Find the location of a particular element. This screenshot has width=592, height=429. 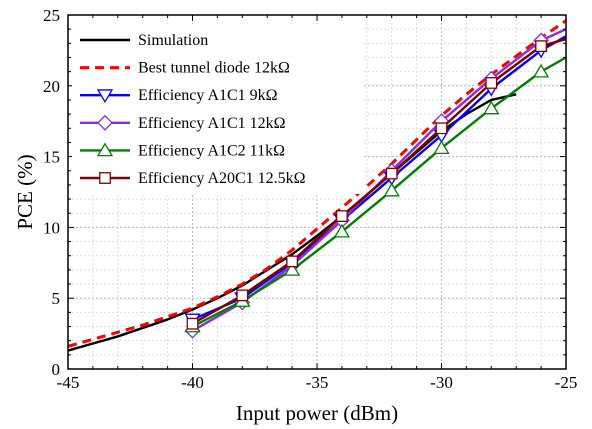

x-tick-label: -25 is located at coordinates (566, 382).